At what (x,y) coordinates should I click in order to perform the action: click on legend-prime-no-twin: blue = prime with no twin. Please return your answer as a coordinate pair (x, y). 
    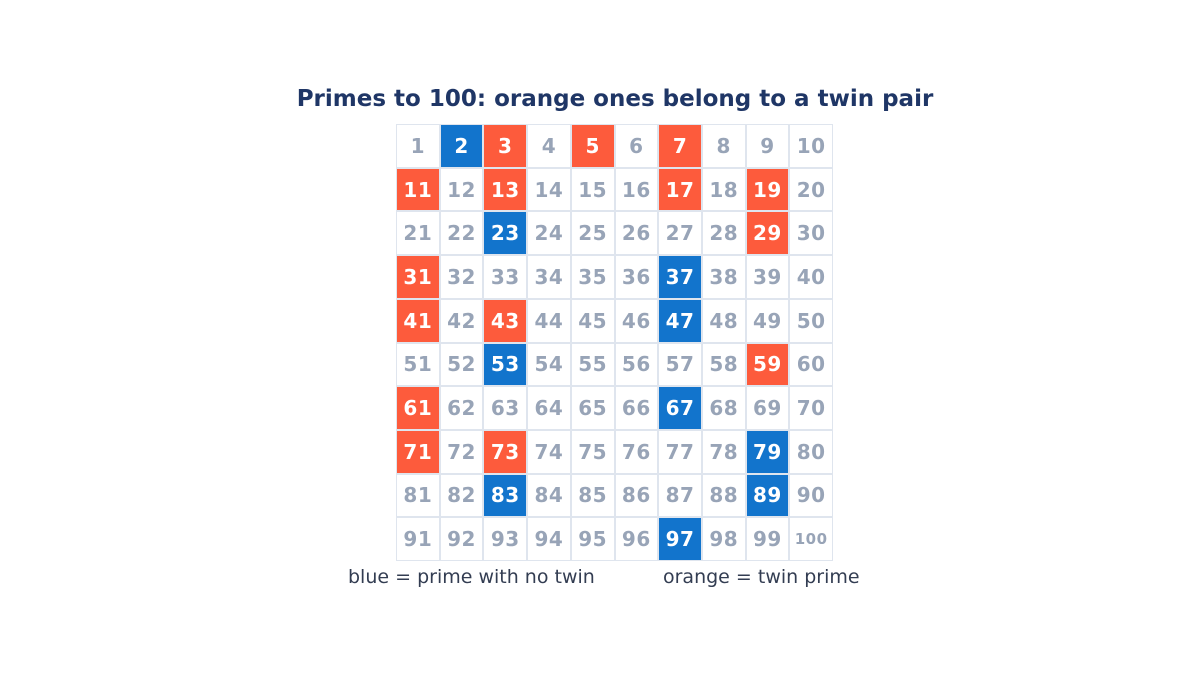
    Looking at the image, I should click on (471, 577).